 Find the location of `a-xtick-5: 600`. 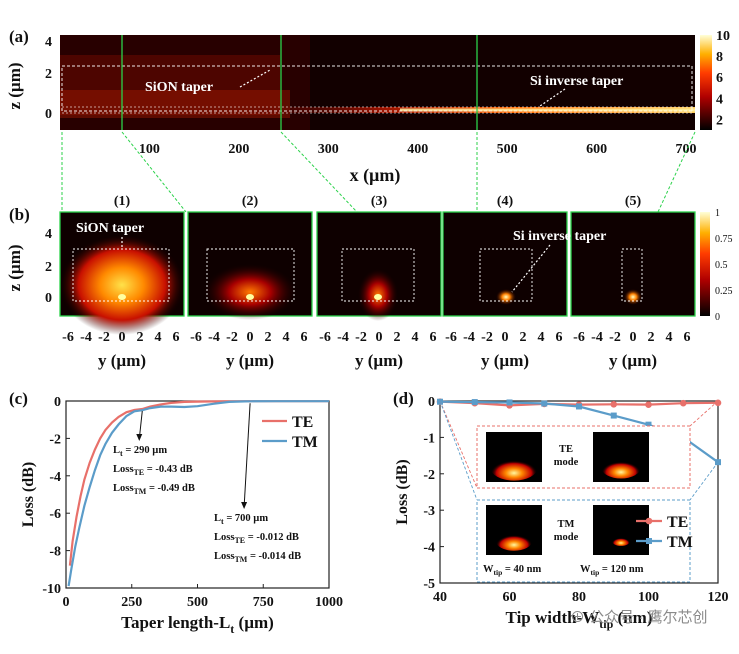

a-xtick-5: 600 is located at coordinates (596, 149).